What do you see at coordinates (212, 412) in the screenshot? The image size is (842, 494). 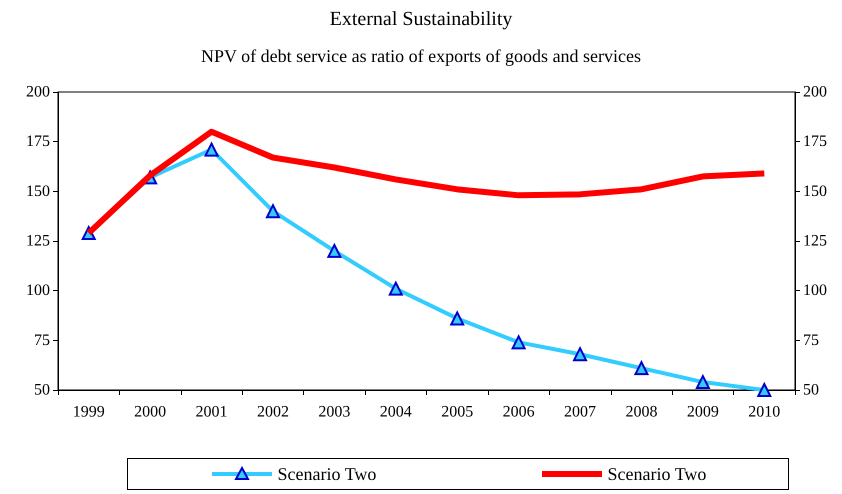 I see `x-tick-label: 2001` at bounding box center [212, 412].